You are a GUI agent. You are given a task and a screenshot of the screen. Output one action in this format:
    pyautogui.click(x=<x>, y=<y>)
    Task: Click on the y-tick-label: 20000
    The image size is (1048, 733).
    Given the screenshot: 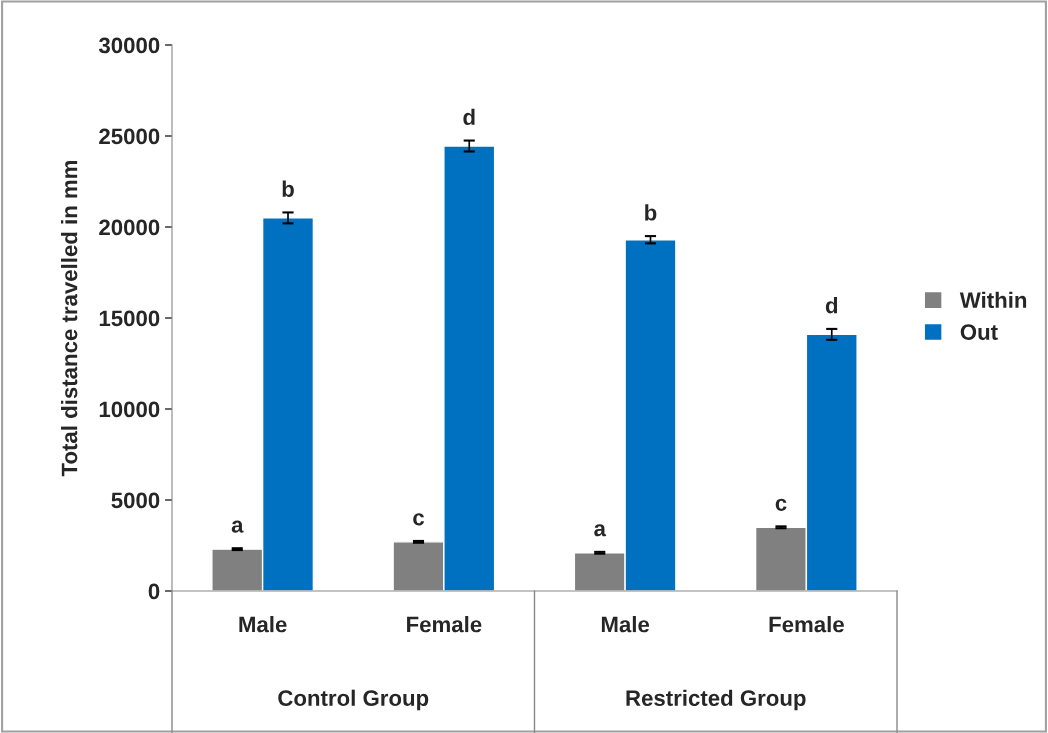 What is the action you would take?
    pyautogui.click(x=129, y=227)
    